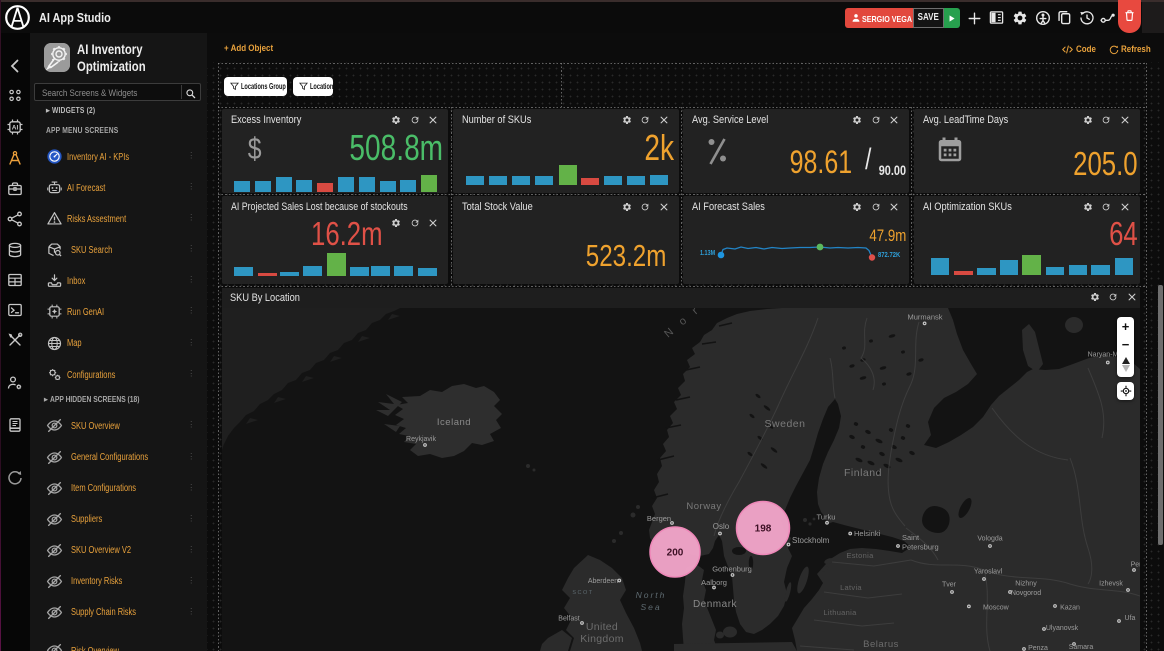 This screenshot has height=651, width=1164. Describe the element at coordinates (715, 604) in the screenshot. I see `svg-text: Denmark` at that location.